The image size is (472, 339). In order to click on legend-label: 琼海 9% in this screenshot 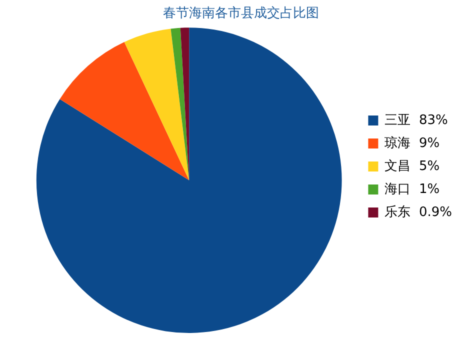, I will do `click(412, 142)`.